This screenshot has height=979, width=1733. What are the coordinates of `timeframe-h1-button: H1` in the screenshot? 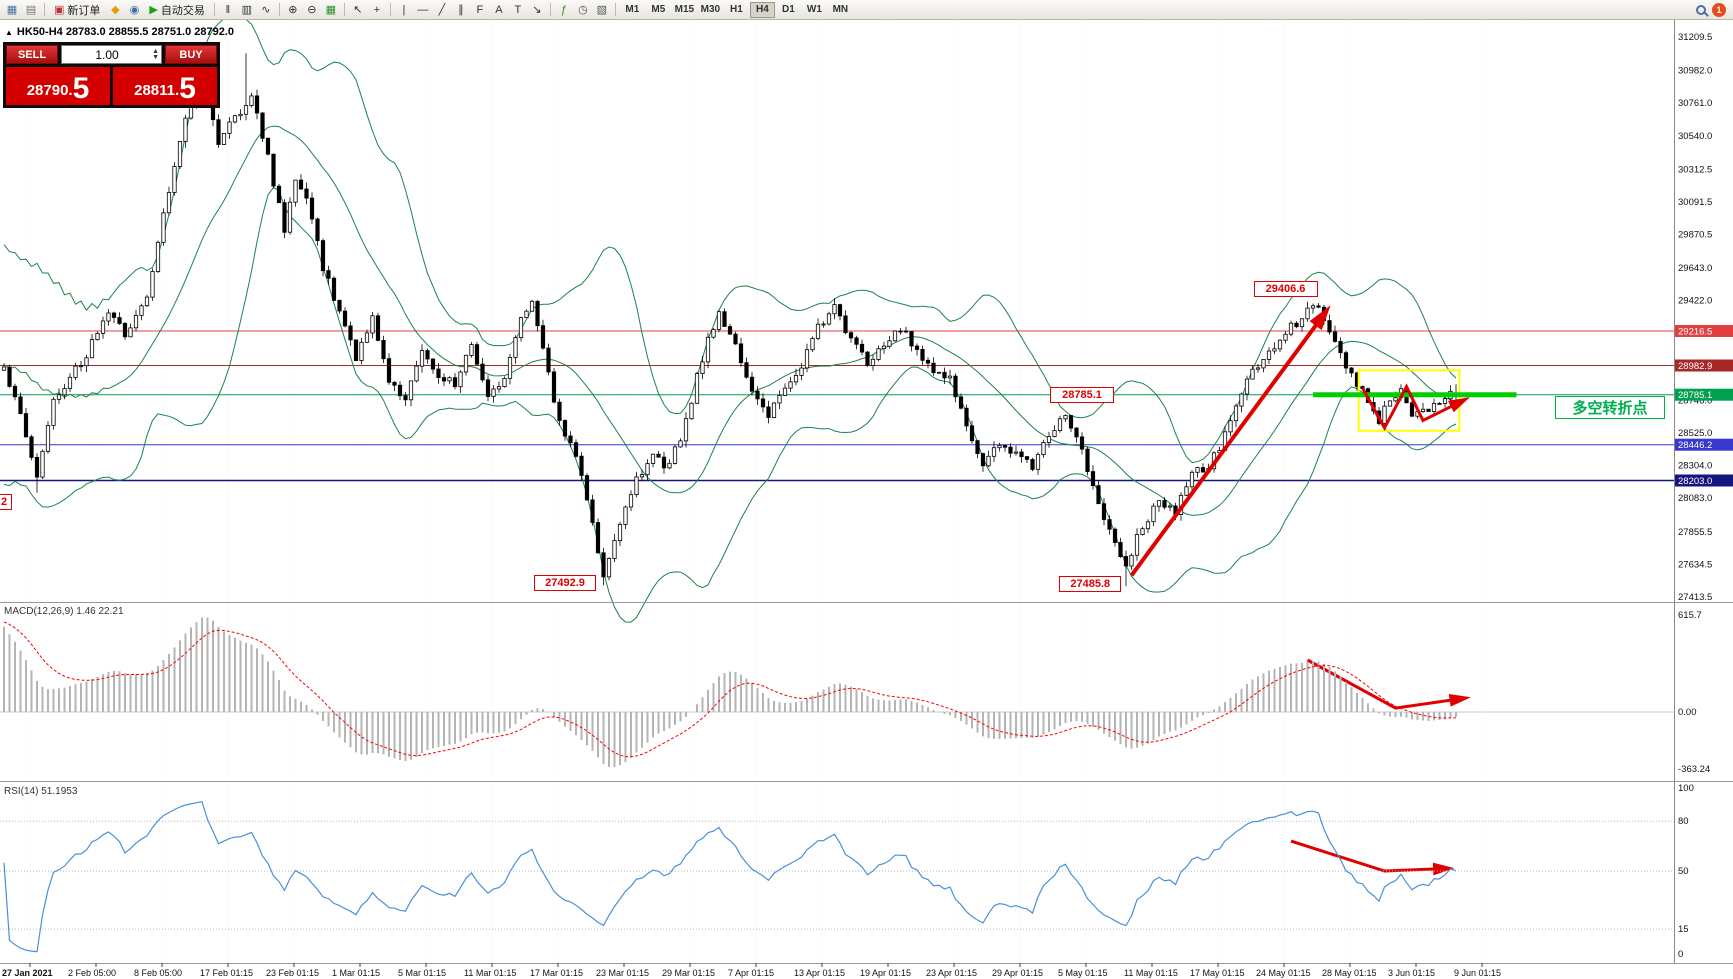 It's located at (736, 9).